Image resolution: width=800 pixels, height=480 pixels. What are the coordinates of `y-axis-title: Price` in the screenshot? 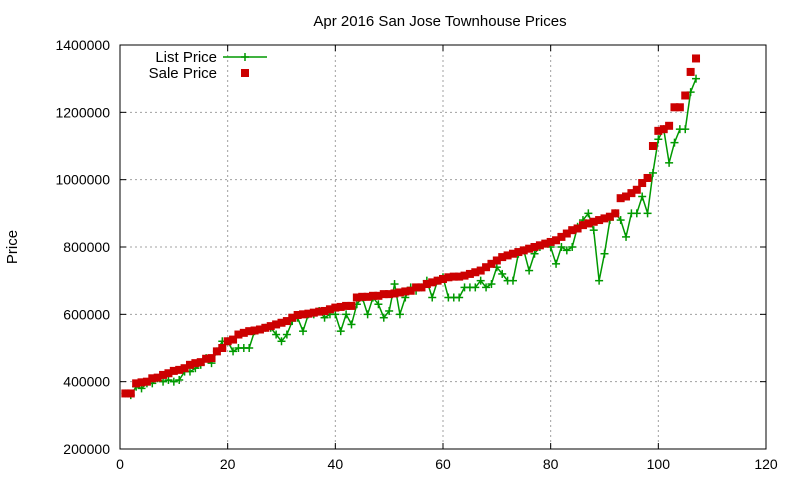 It's located at (12, 247).